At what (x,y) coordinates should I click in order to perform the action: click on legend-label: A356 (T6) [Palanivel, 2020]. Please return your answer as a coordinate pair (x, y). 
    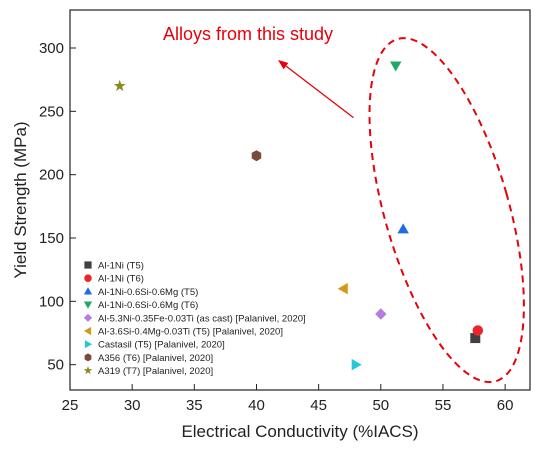
    Looking at the image, I should click on (155, 358).